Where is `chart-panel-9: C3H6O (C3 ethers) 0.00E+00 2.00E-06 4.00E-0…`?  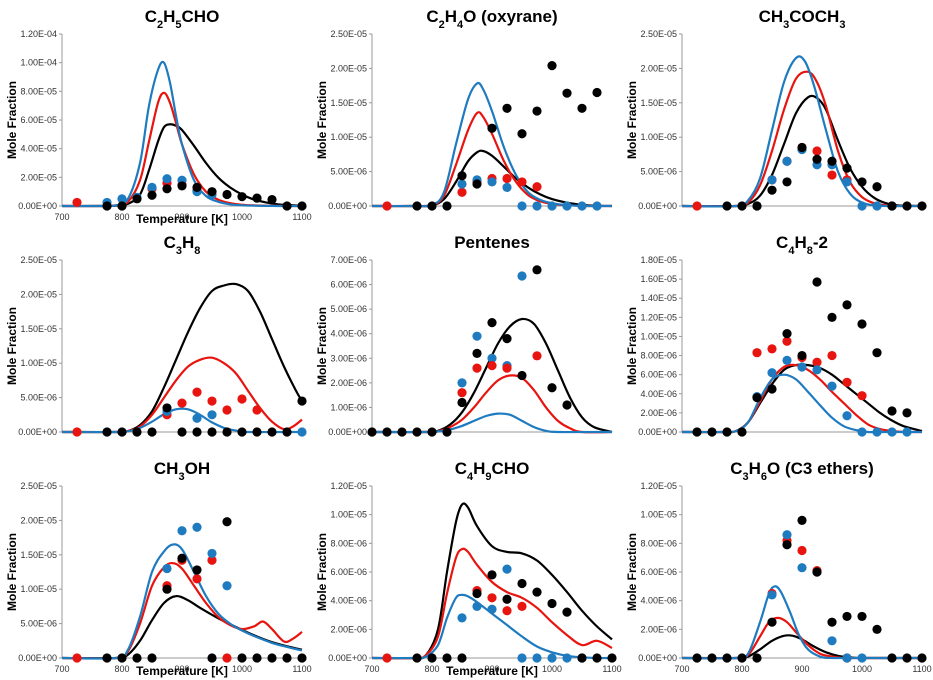
chart-panel-9: C3H6O (C3 ethers) 0.00E+00 2.00E-06 4.00E-0… is located at coordinates (776, 565).